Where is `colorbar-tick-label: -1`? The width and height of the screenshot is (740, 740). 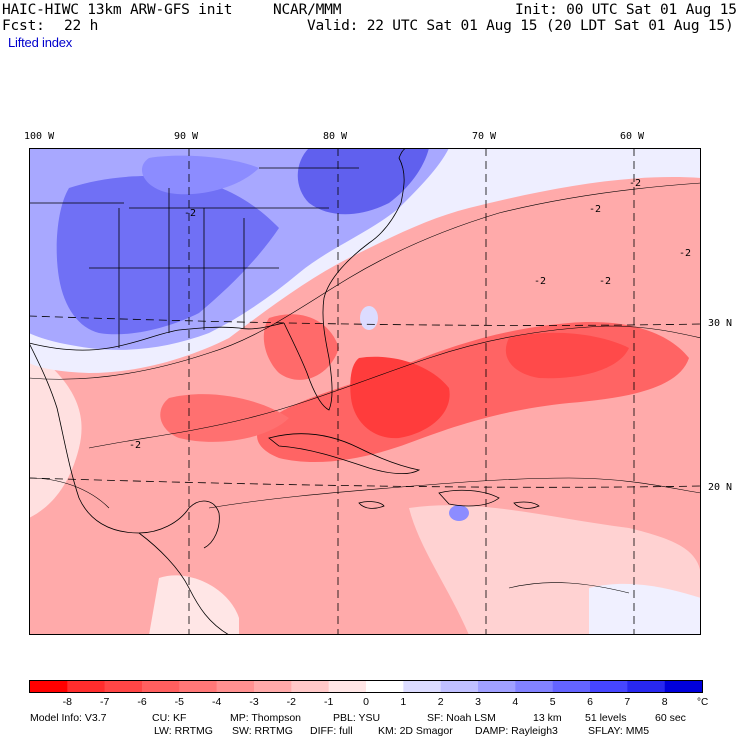
colorbar-tick-label: -1 is located at coordinates (328, 702).